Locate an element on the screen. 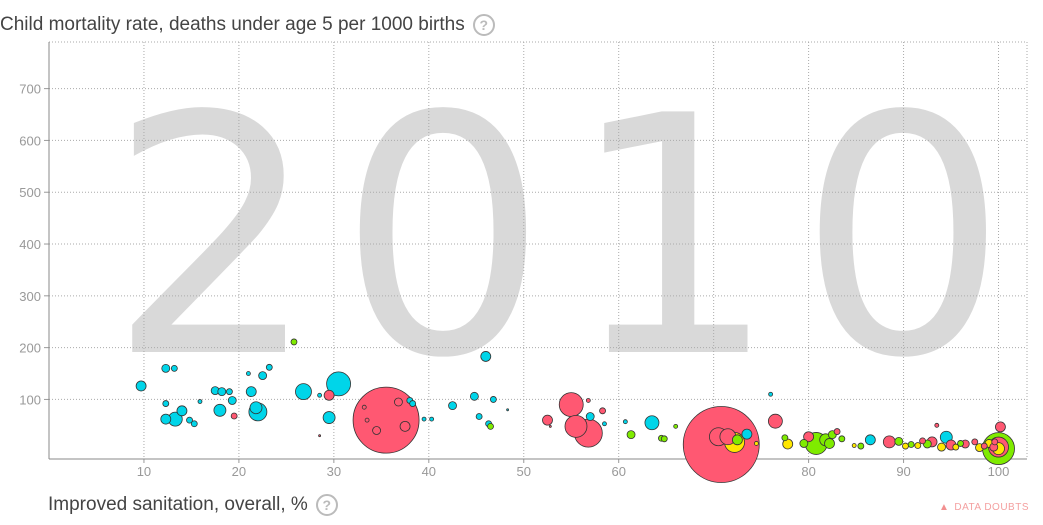  x-tick-label: 30 is located at coordinates (334, 471).